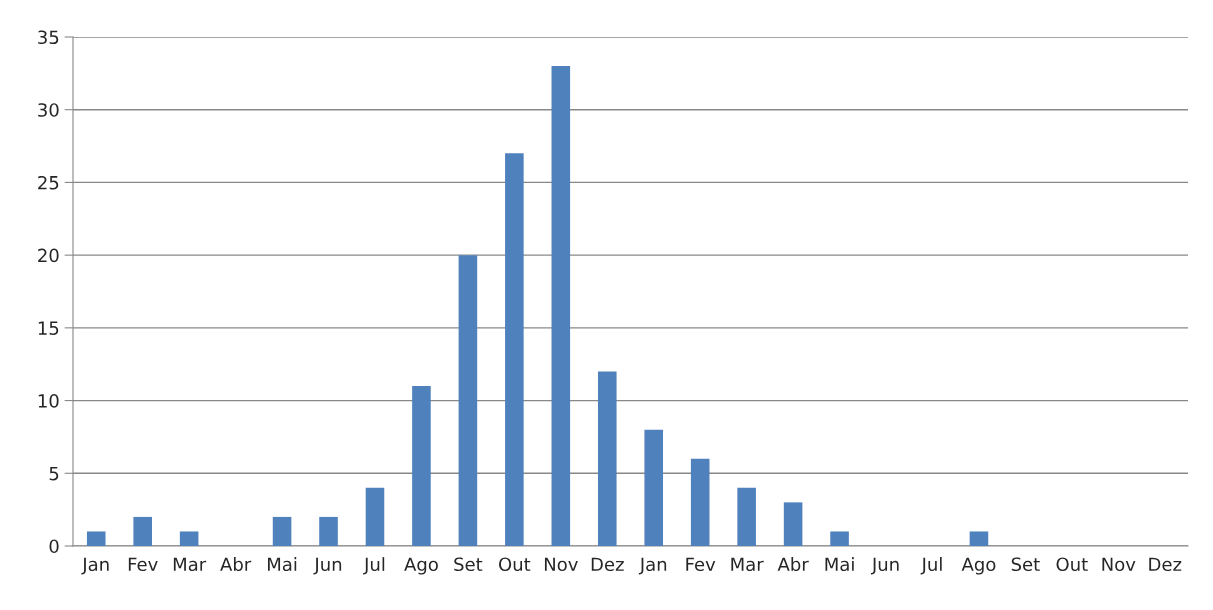 This screenshot has width=1213, height=610. I want to click on y-tick-label: 25, so click(48, 182).